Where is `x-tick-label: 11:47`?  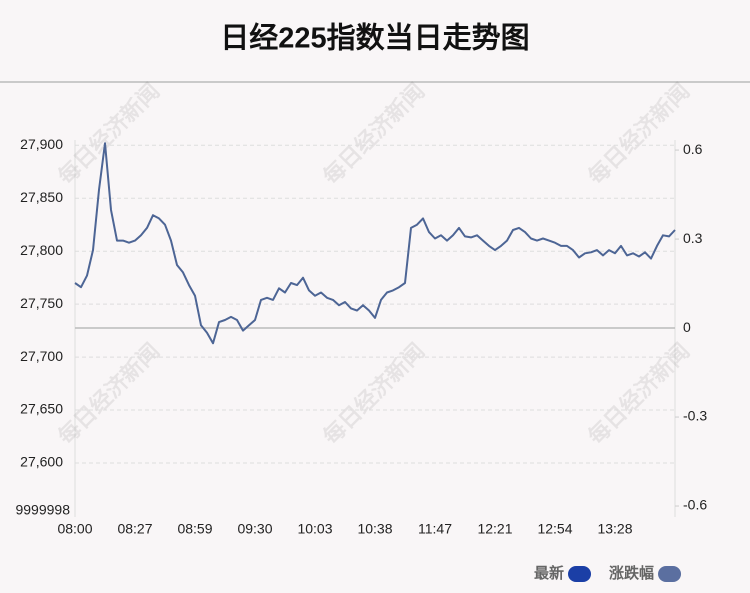
x-tick-label: 11:47 is located at coordinates (435, 529).